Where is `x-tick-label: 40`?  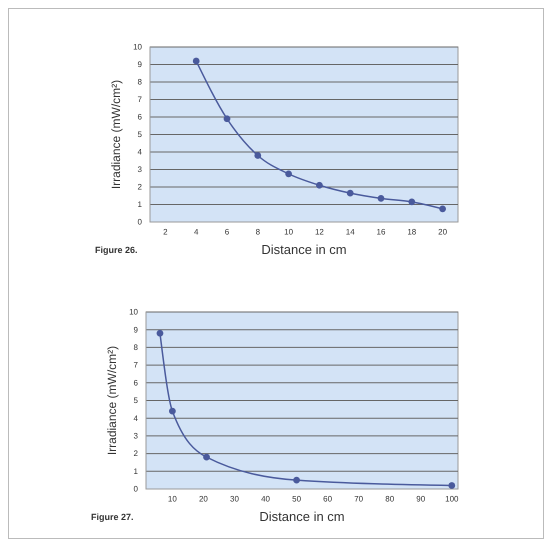 x-tick-label: 40 is located at coordinates (266, 499).